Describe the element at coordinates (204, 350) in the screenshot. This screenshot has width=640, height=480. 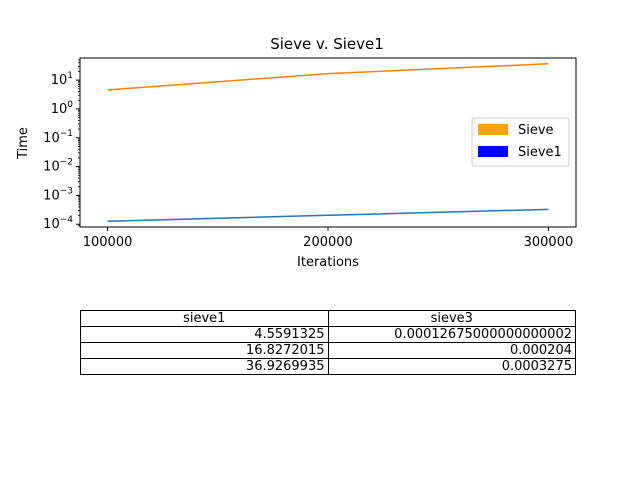
I see `table-cell: 16.8272015` at that location.